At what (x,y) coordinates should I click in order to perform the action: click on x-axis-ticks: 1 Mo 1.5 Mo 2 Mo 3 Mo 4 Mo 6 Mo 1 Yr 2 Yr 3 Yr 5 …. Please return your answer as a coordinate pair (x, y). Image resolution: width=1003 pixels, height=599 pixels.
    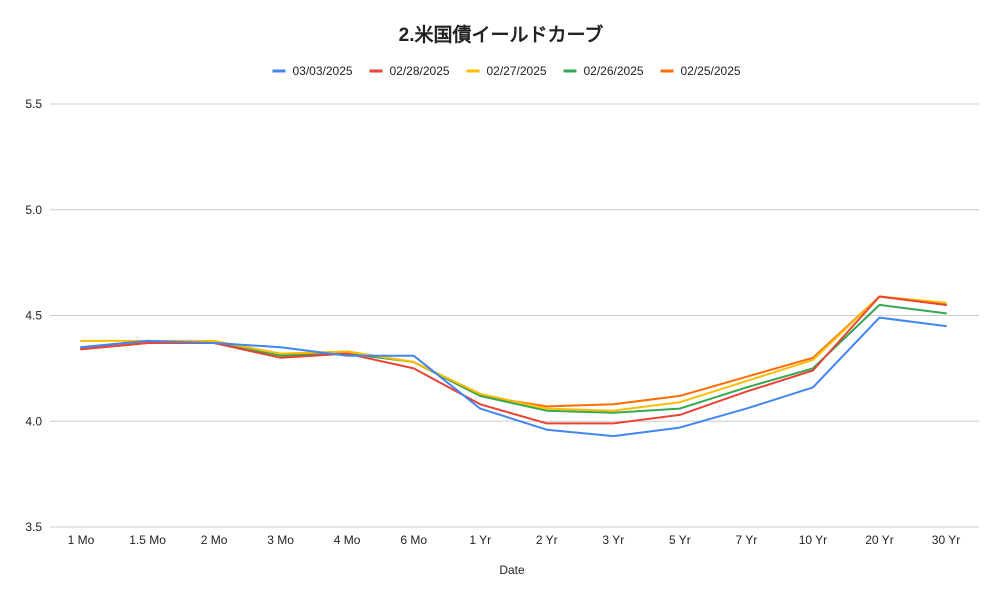
    Looking at the image, I should click on (514, 540).